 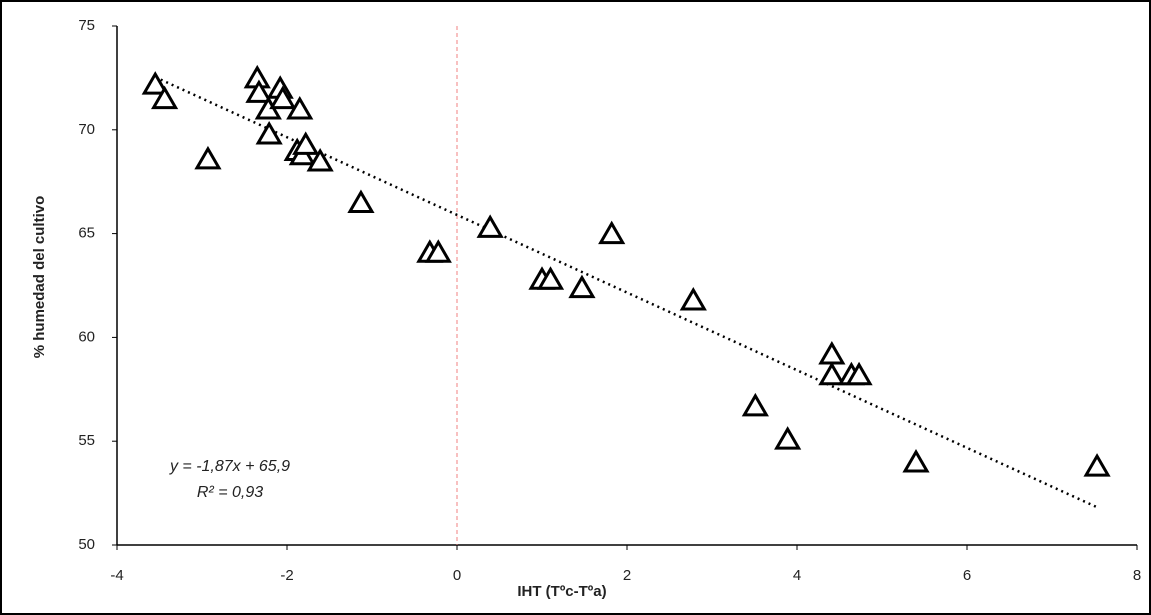 What do you see at coordinates (116, 575) in the screenshot?
I see `x-tick-label: -4` at bounding box center [116, 575].